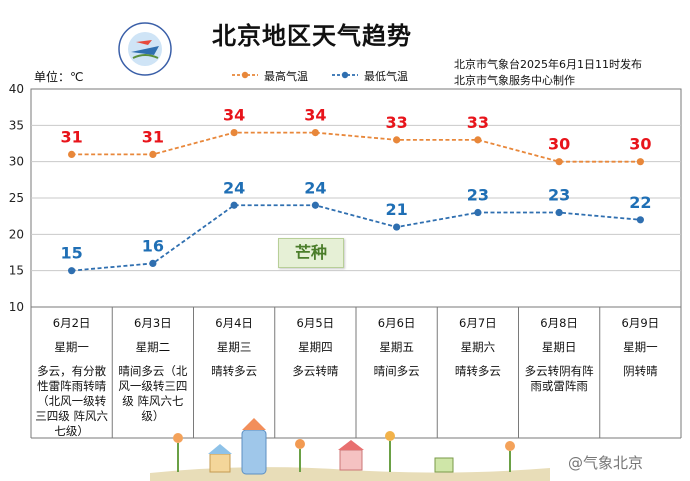  What do you see at coordinates (245, 75) in the screenshot?
I see `legend-high-marker` at bounding box center [245, 75].